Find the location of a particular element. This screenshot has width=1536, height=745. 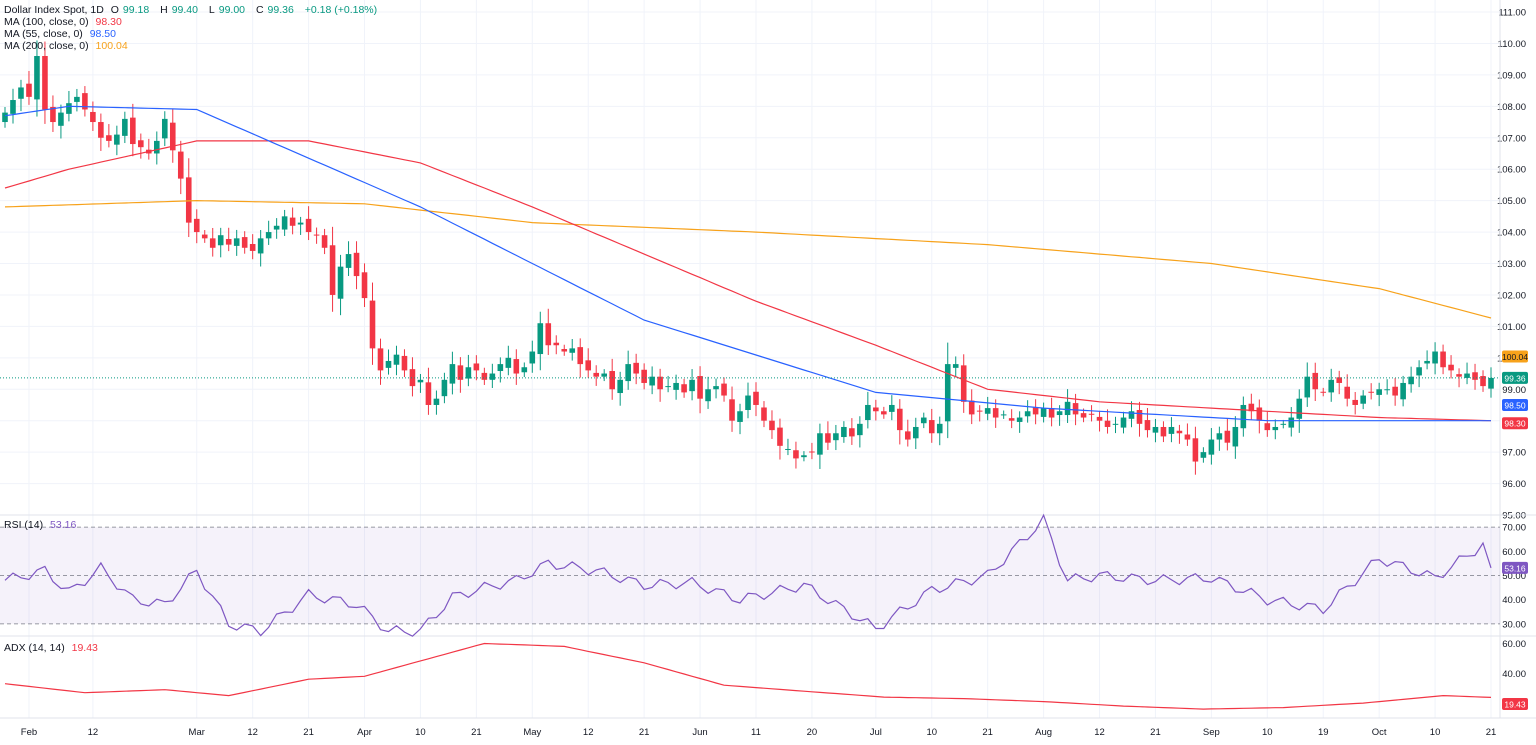

time-axis-tick-label: Jul is located at coordinates (876, 732).